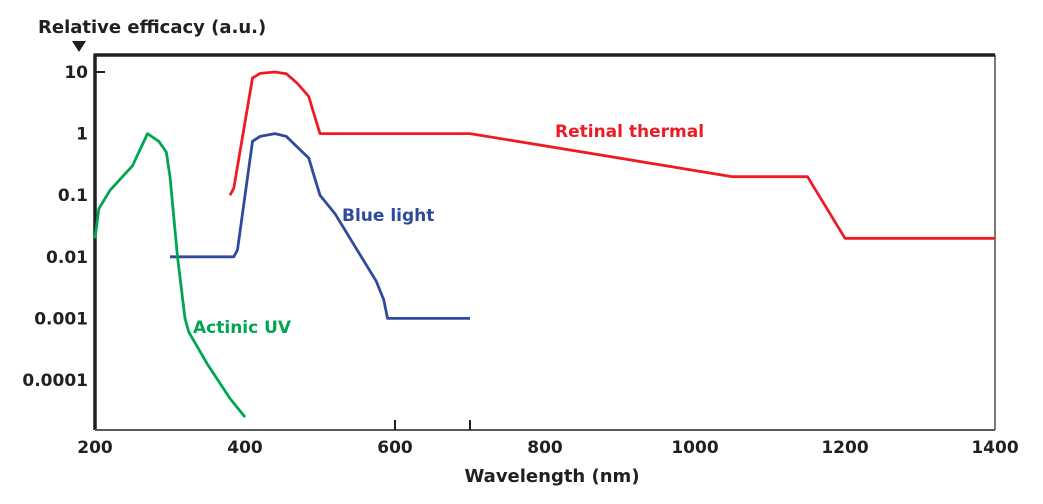 This screenshot has width=1043, height=504. Describe the element at coordinates (63, 227) in the screenshot. I see `y-axis-ticks: 10 1 0.1 0.01 0.001 0.0001` at that location.